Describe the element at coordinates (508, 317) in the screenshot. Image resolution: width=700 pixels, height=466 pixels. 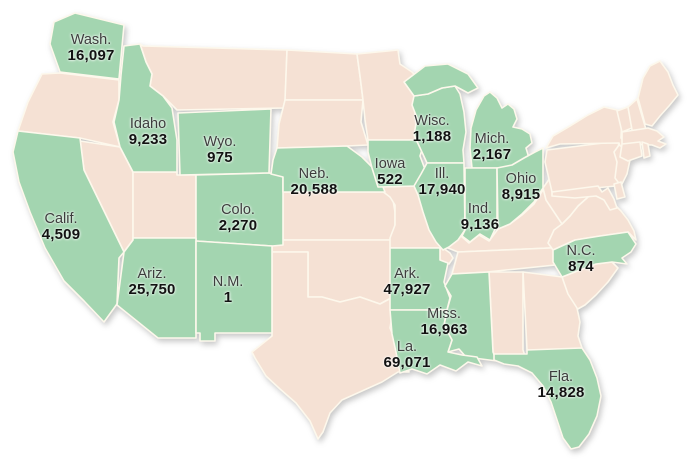
I see `state-alabama` at that location.